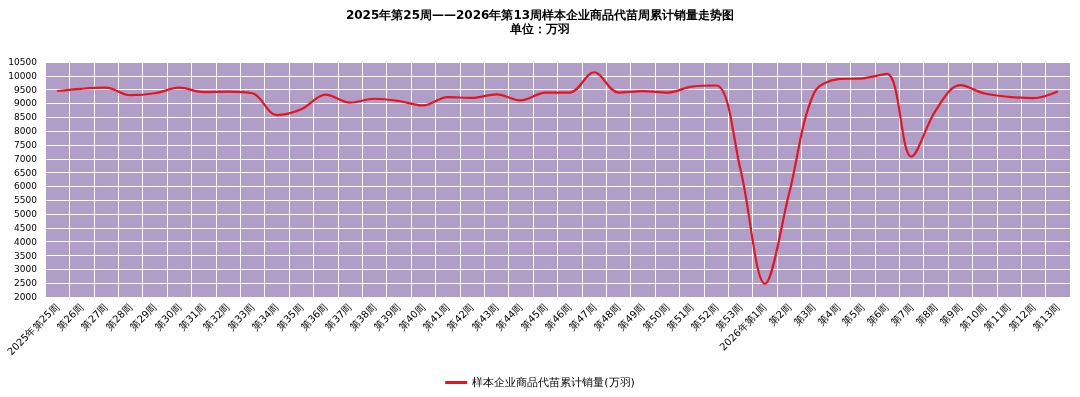 This screenshot has height=397, width=1080. I want to click on chart-title: 2025年第25周——2026年第13周样本企业商品代苗周累计销量走势图, so click(540, 15).